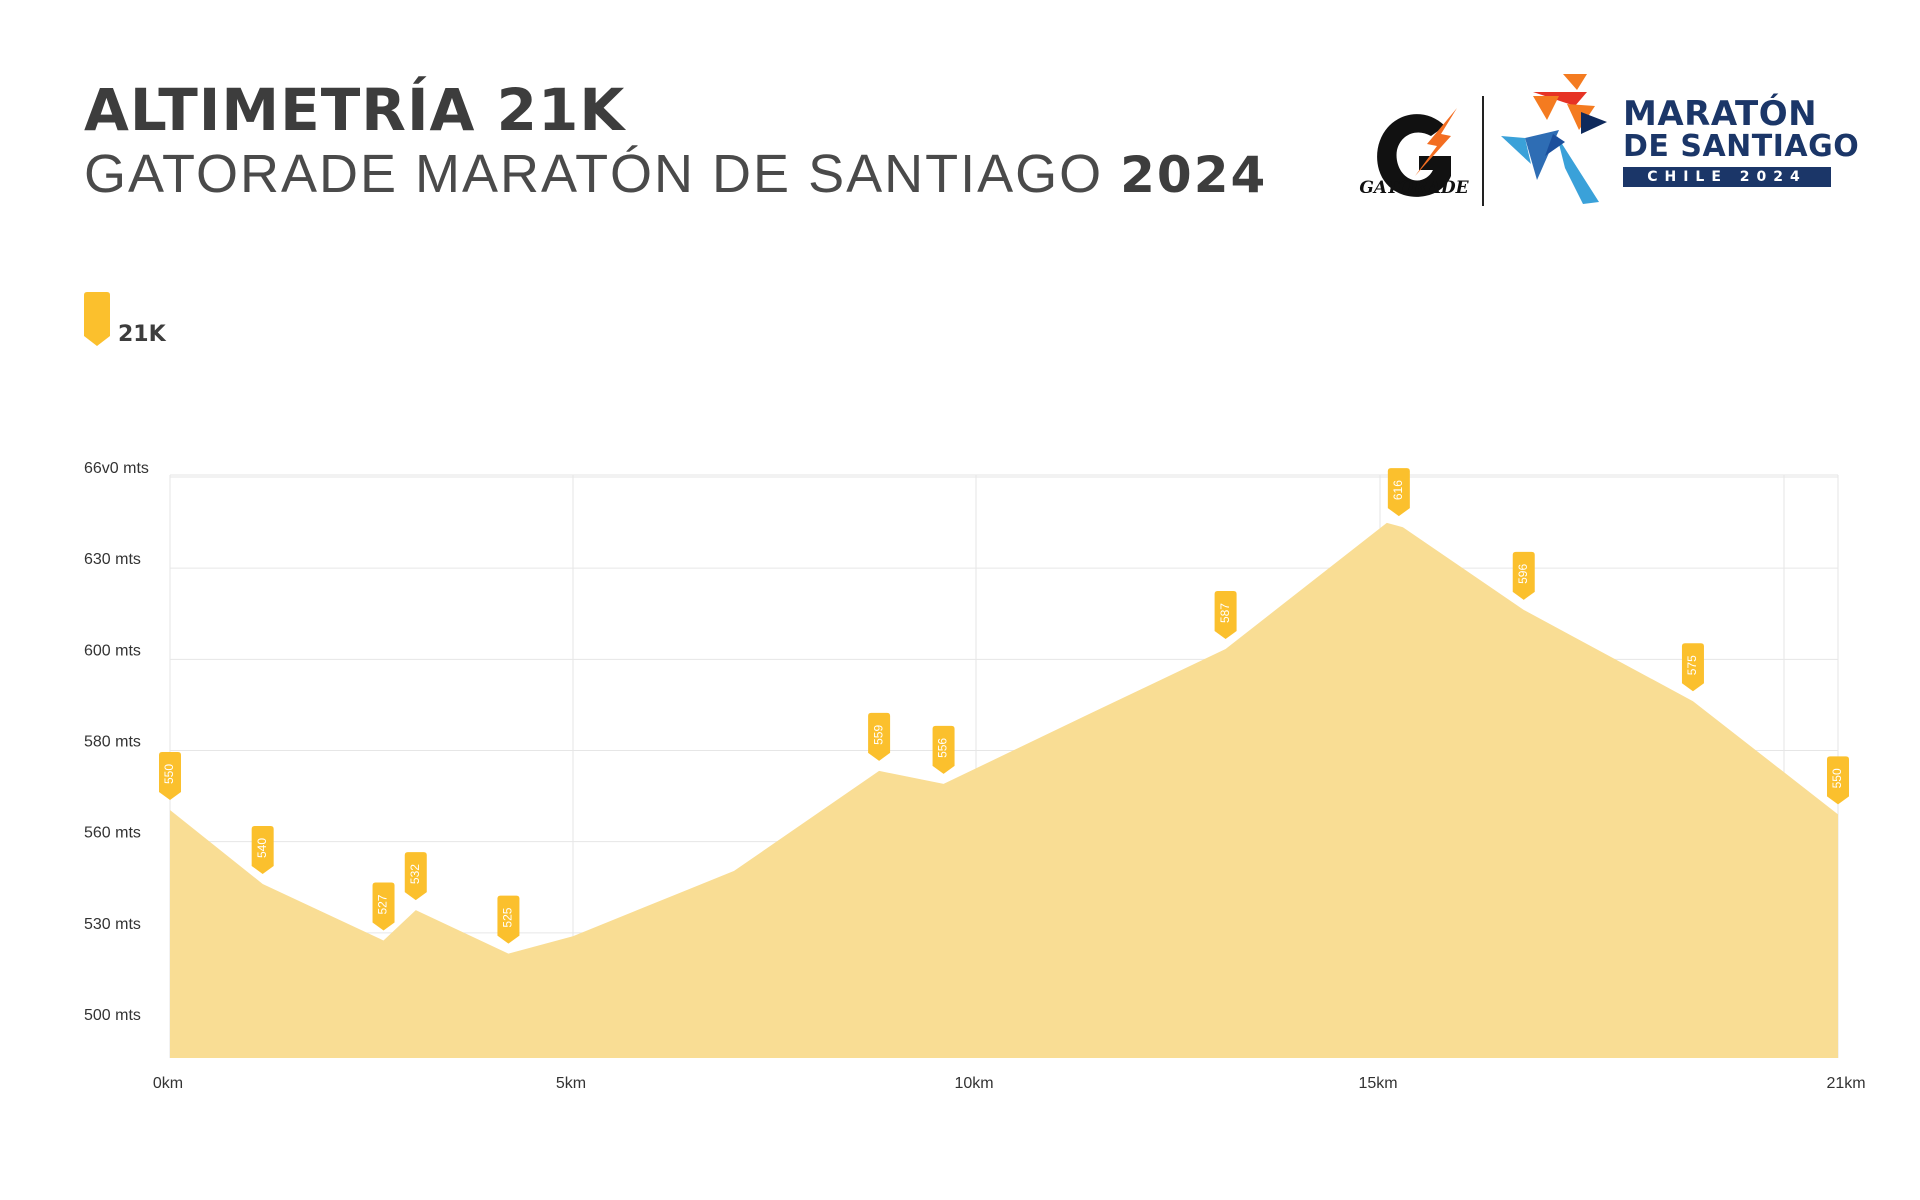 This screenshot has height=1200, width=1920. I want to click on pin-label: 556, so click(943, 748).